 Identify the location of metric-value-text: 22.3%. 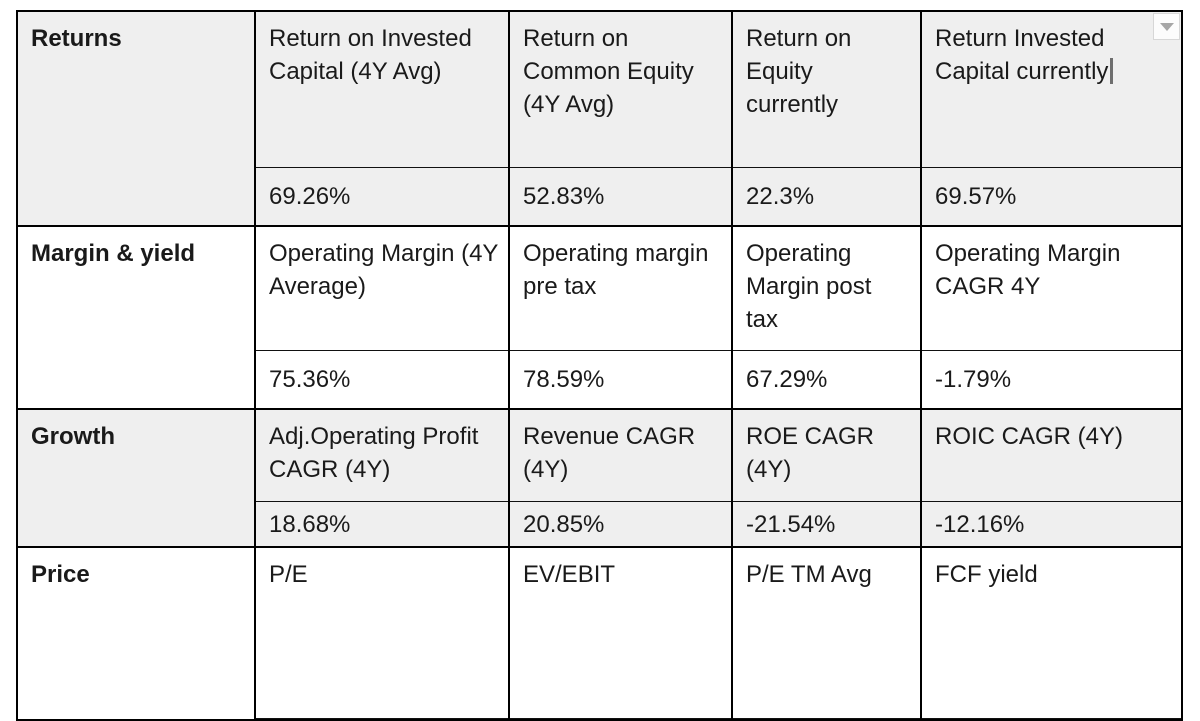
(780, 196).